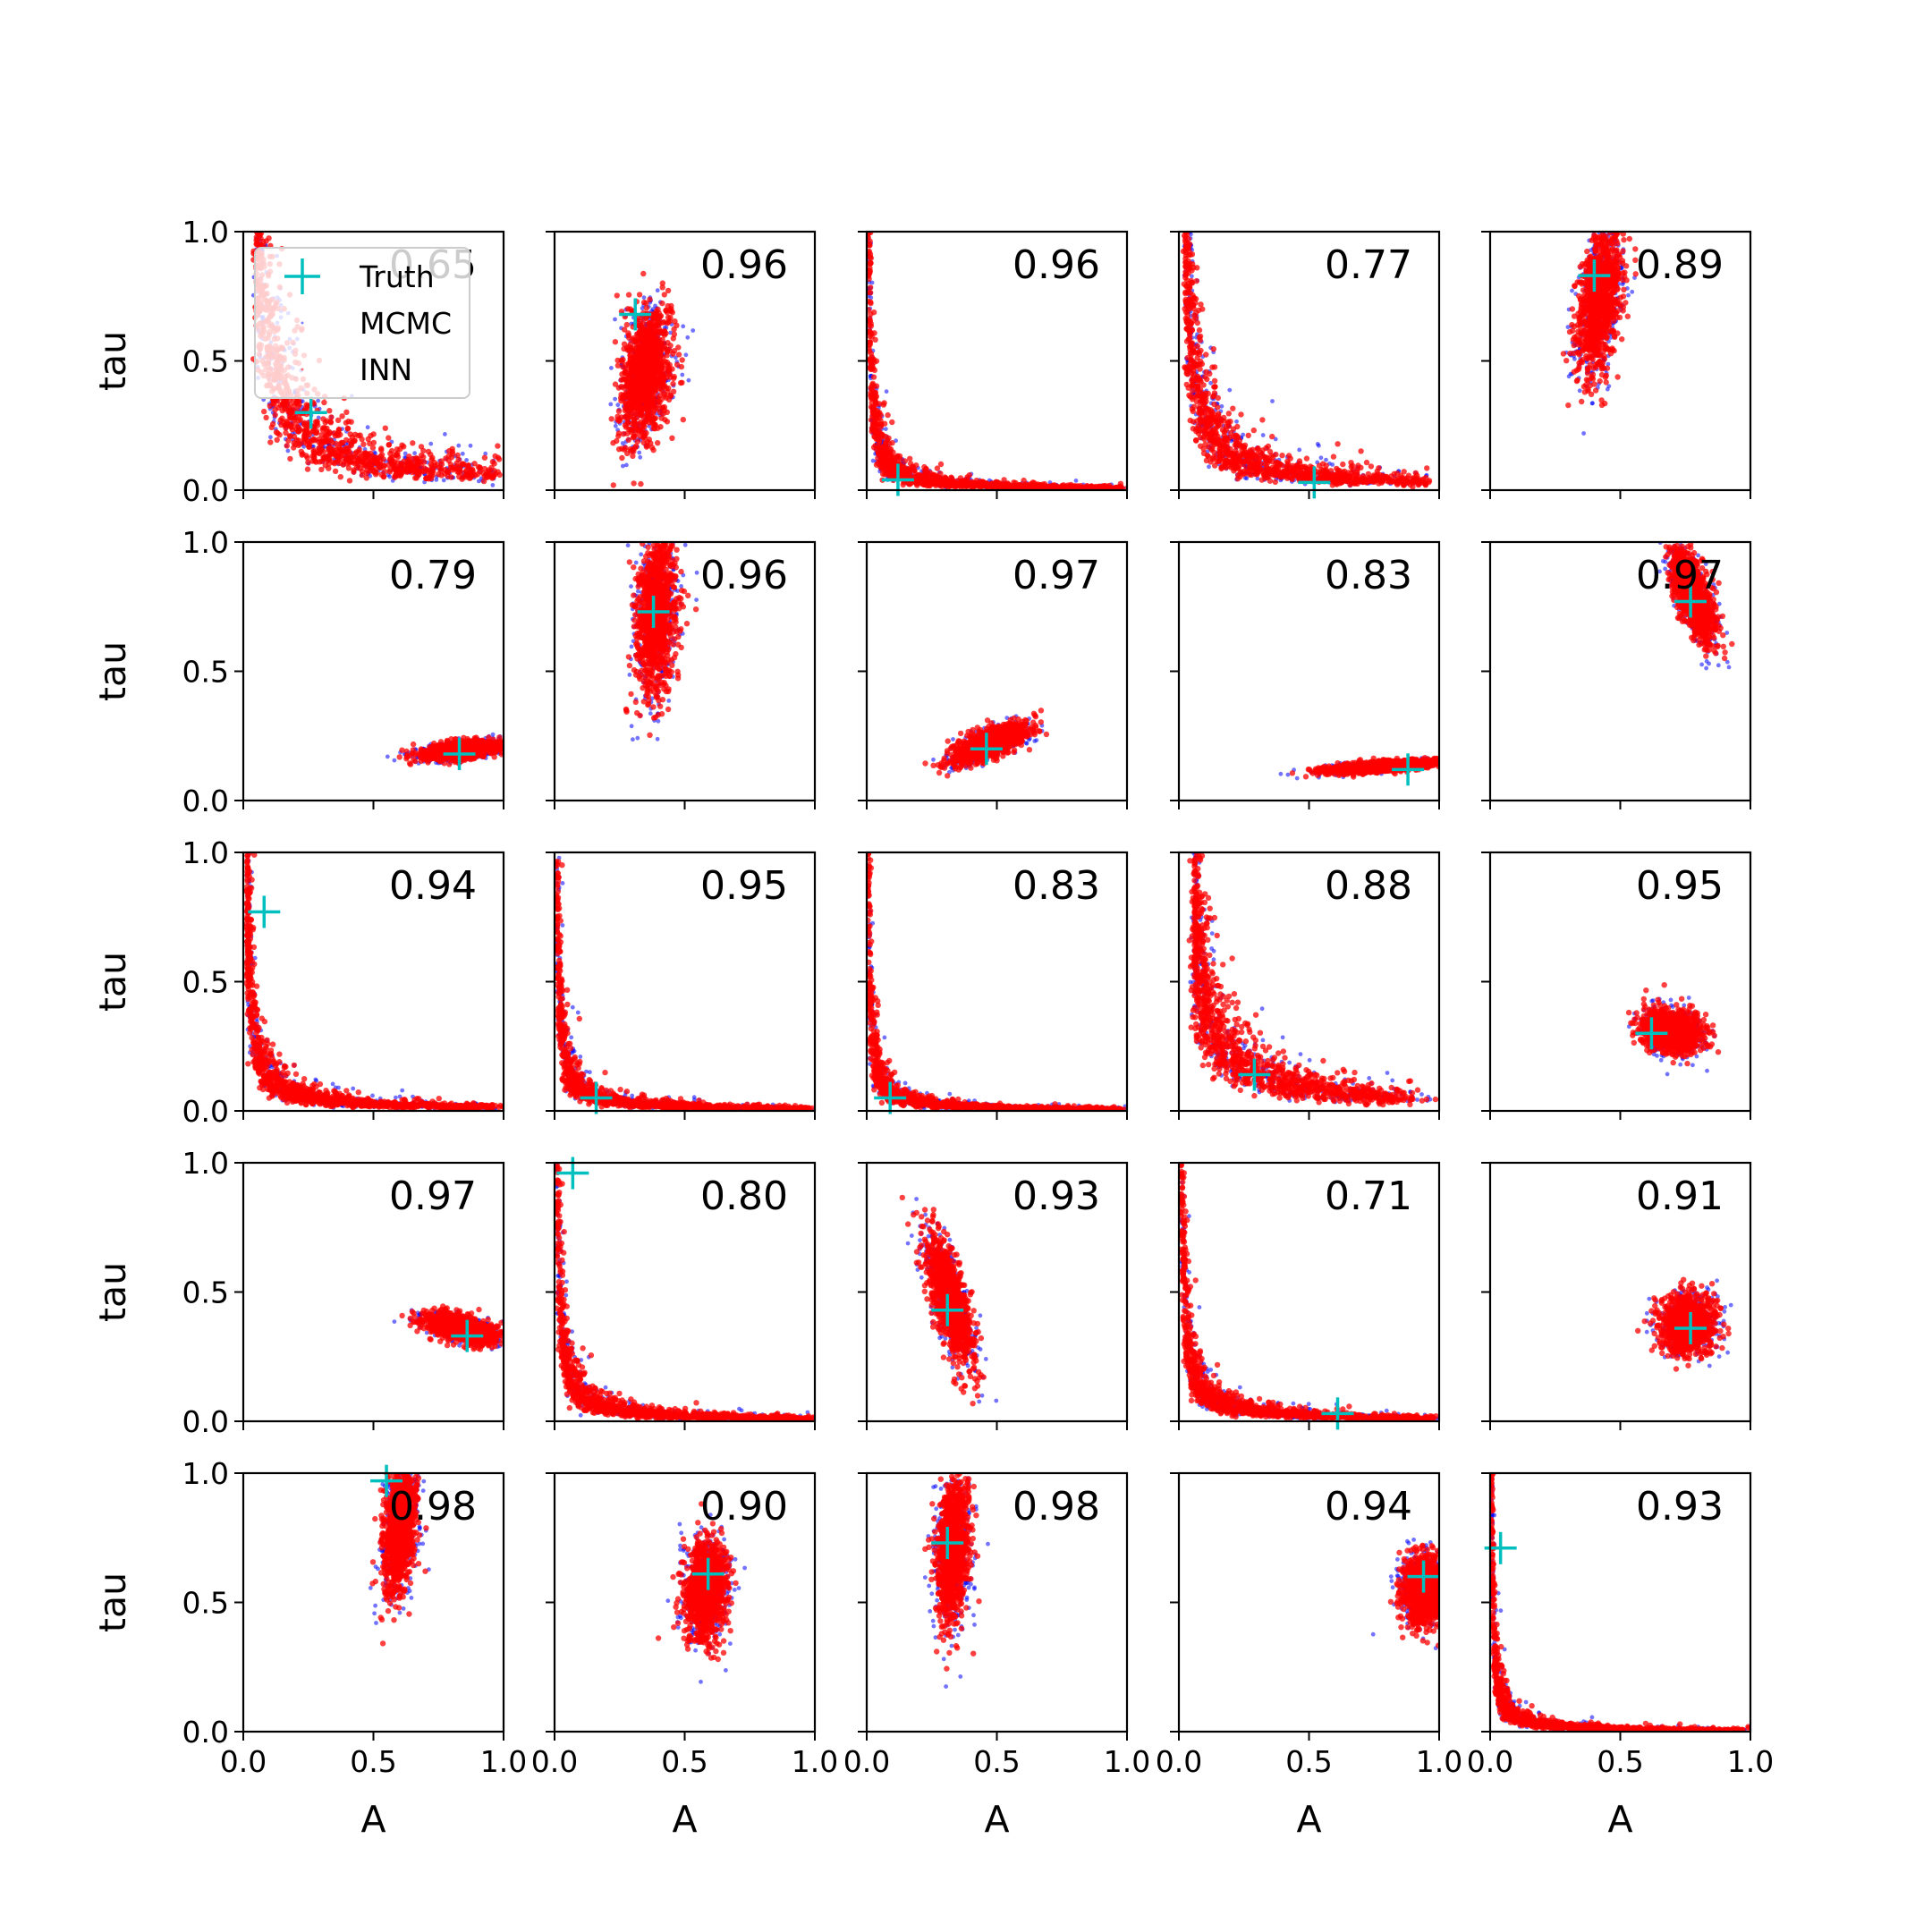 This screenshot has width=1932, height=1932. What do you see at coordinates (302, 276) in the screenshot?
I see `legend-truth-marker` at bounding box center [302, 276].